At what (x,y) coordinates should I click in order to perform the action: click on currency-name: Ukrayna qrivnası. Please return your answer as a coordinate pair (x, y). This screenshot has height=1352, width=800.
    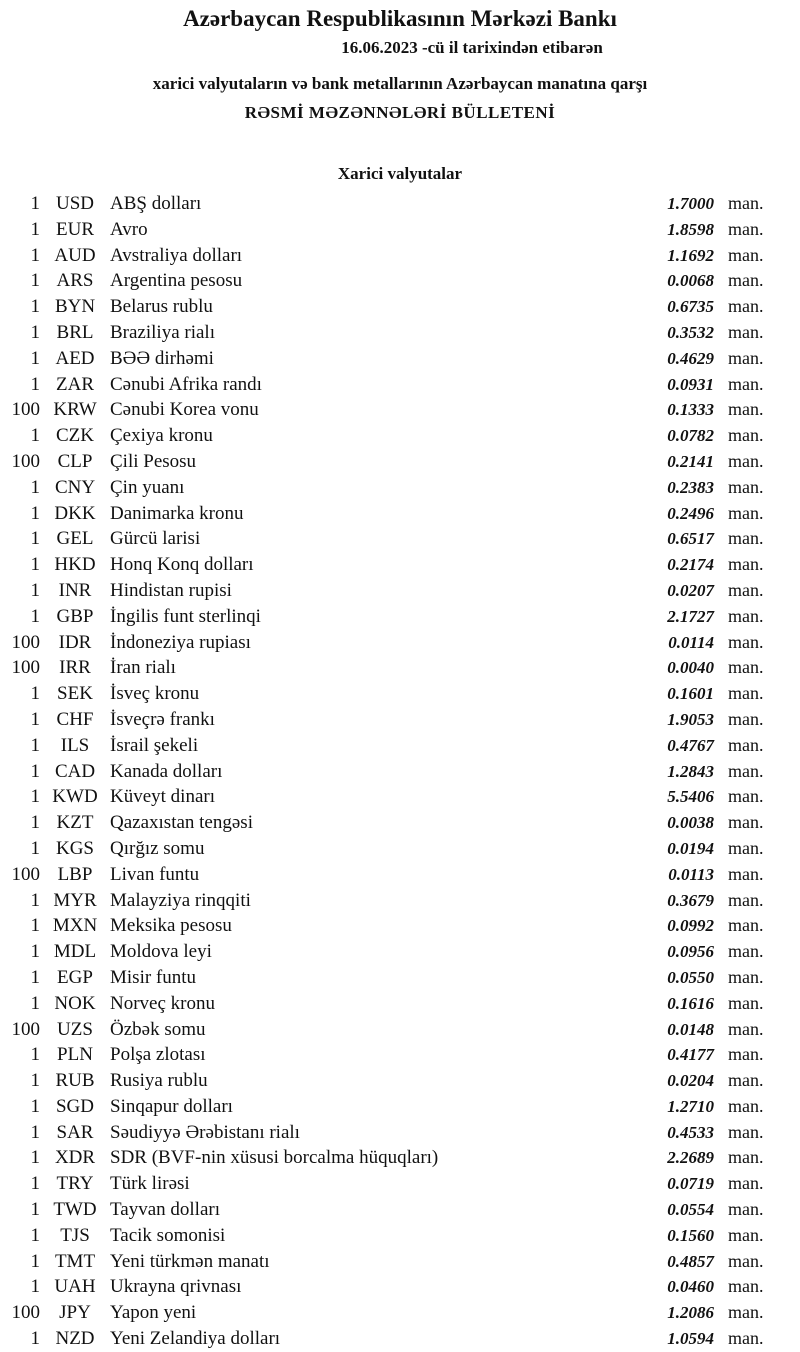
    Looking at the image, I should click on (176, 1287).